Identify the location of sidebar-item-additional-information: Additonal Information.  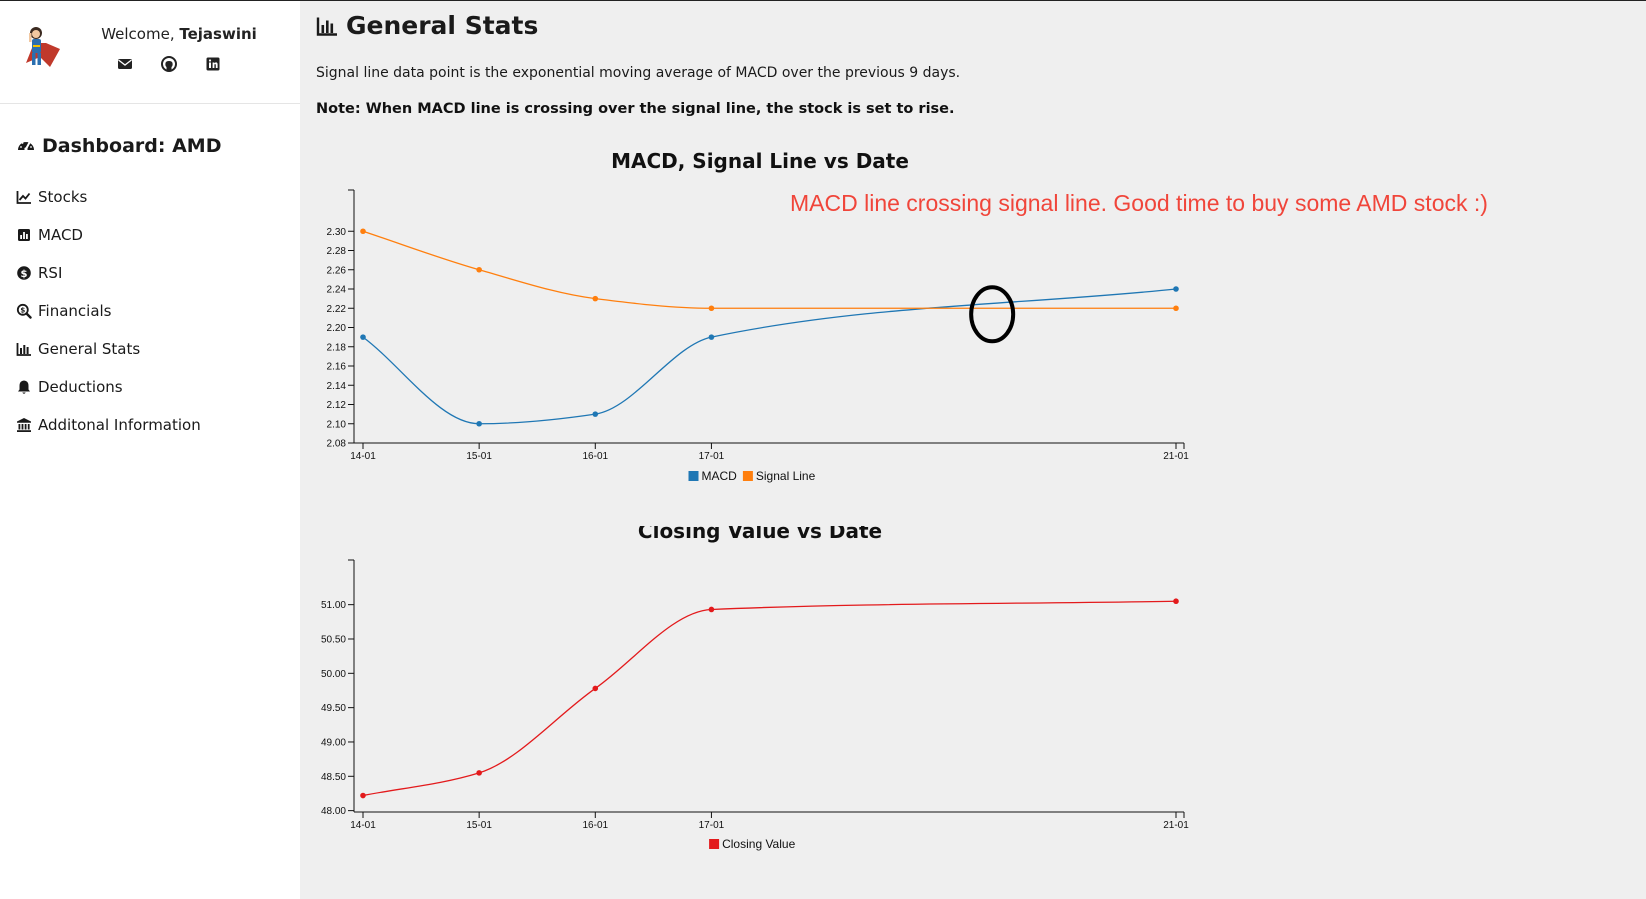
(151, 425).